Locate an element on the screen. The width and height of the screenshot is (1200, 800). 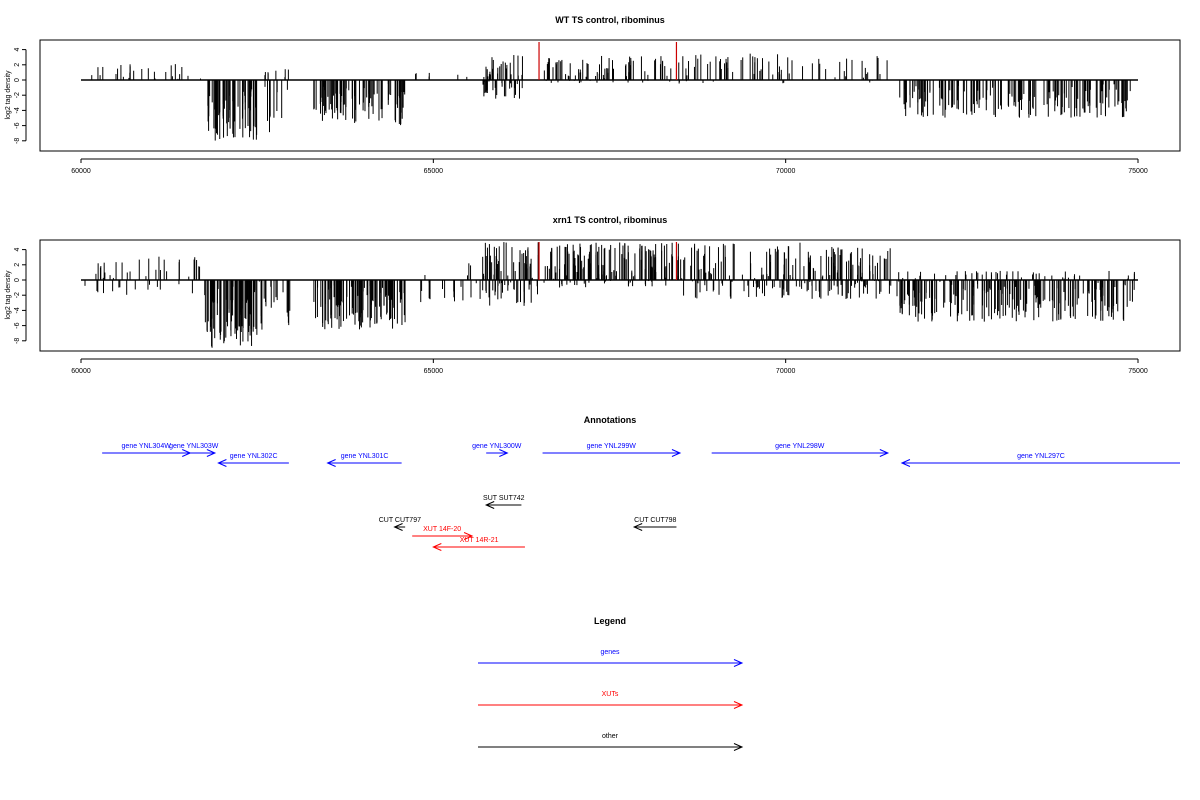
wt-y-axis-label: log2 tag density is located at coordinates (8, 95).